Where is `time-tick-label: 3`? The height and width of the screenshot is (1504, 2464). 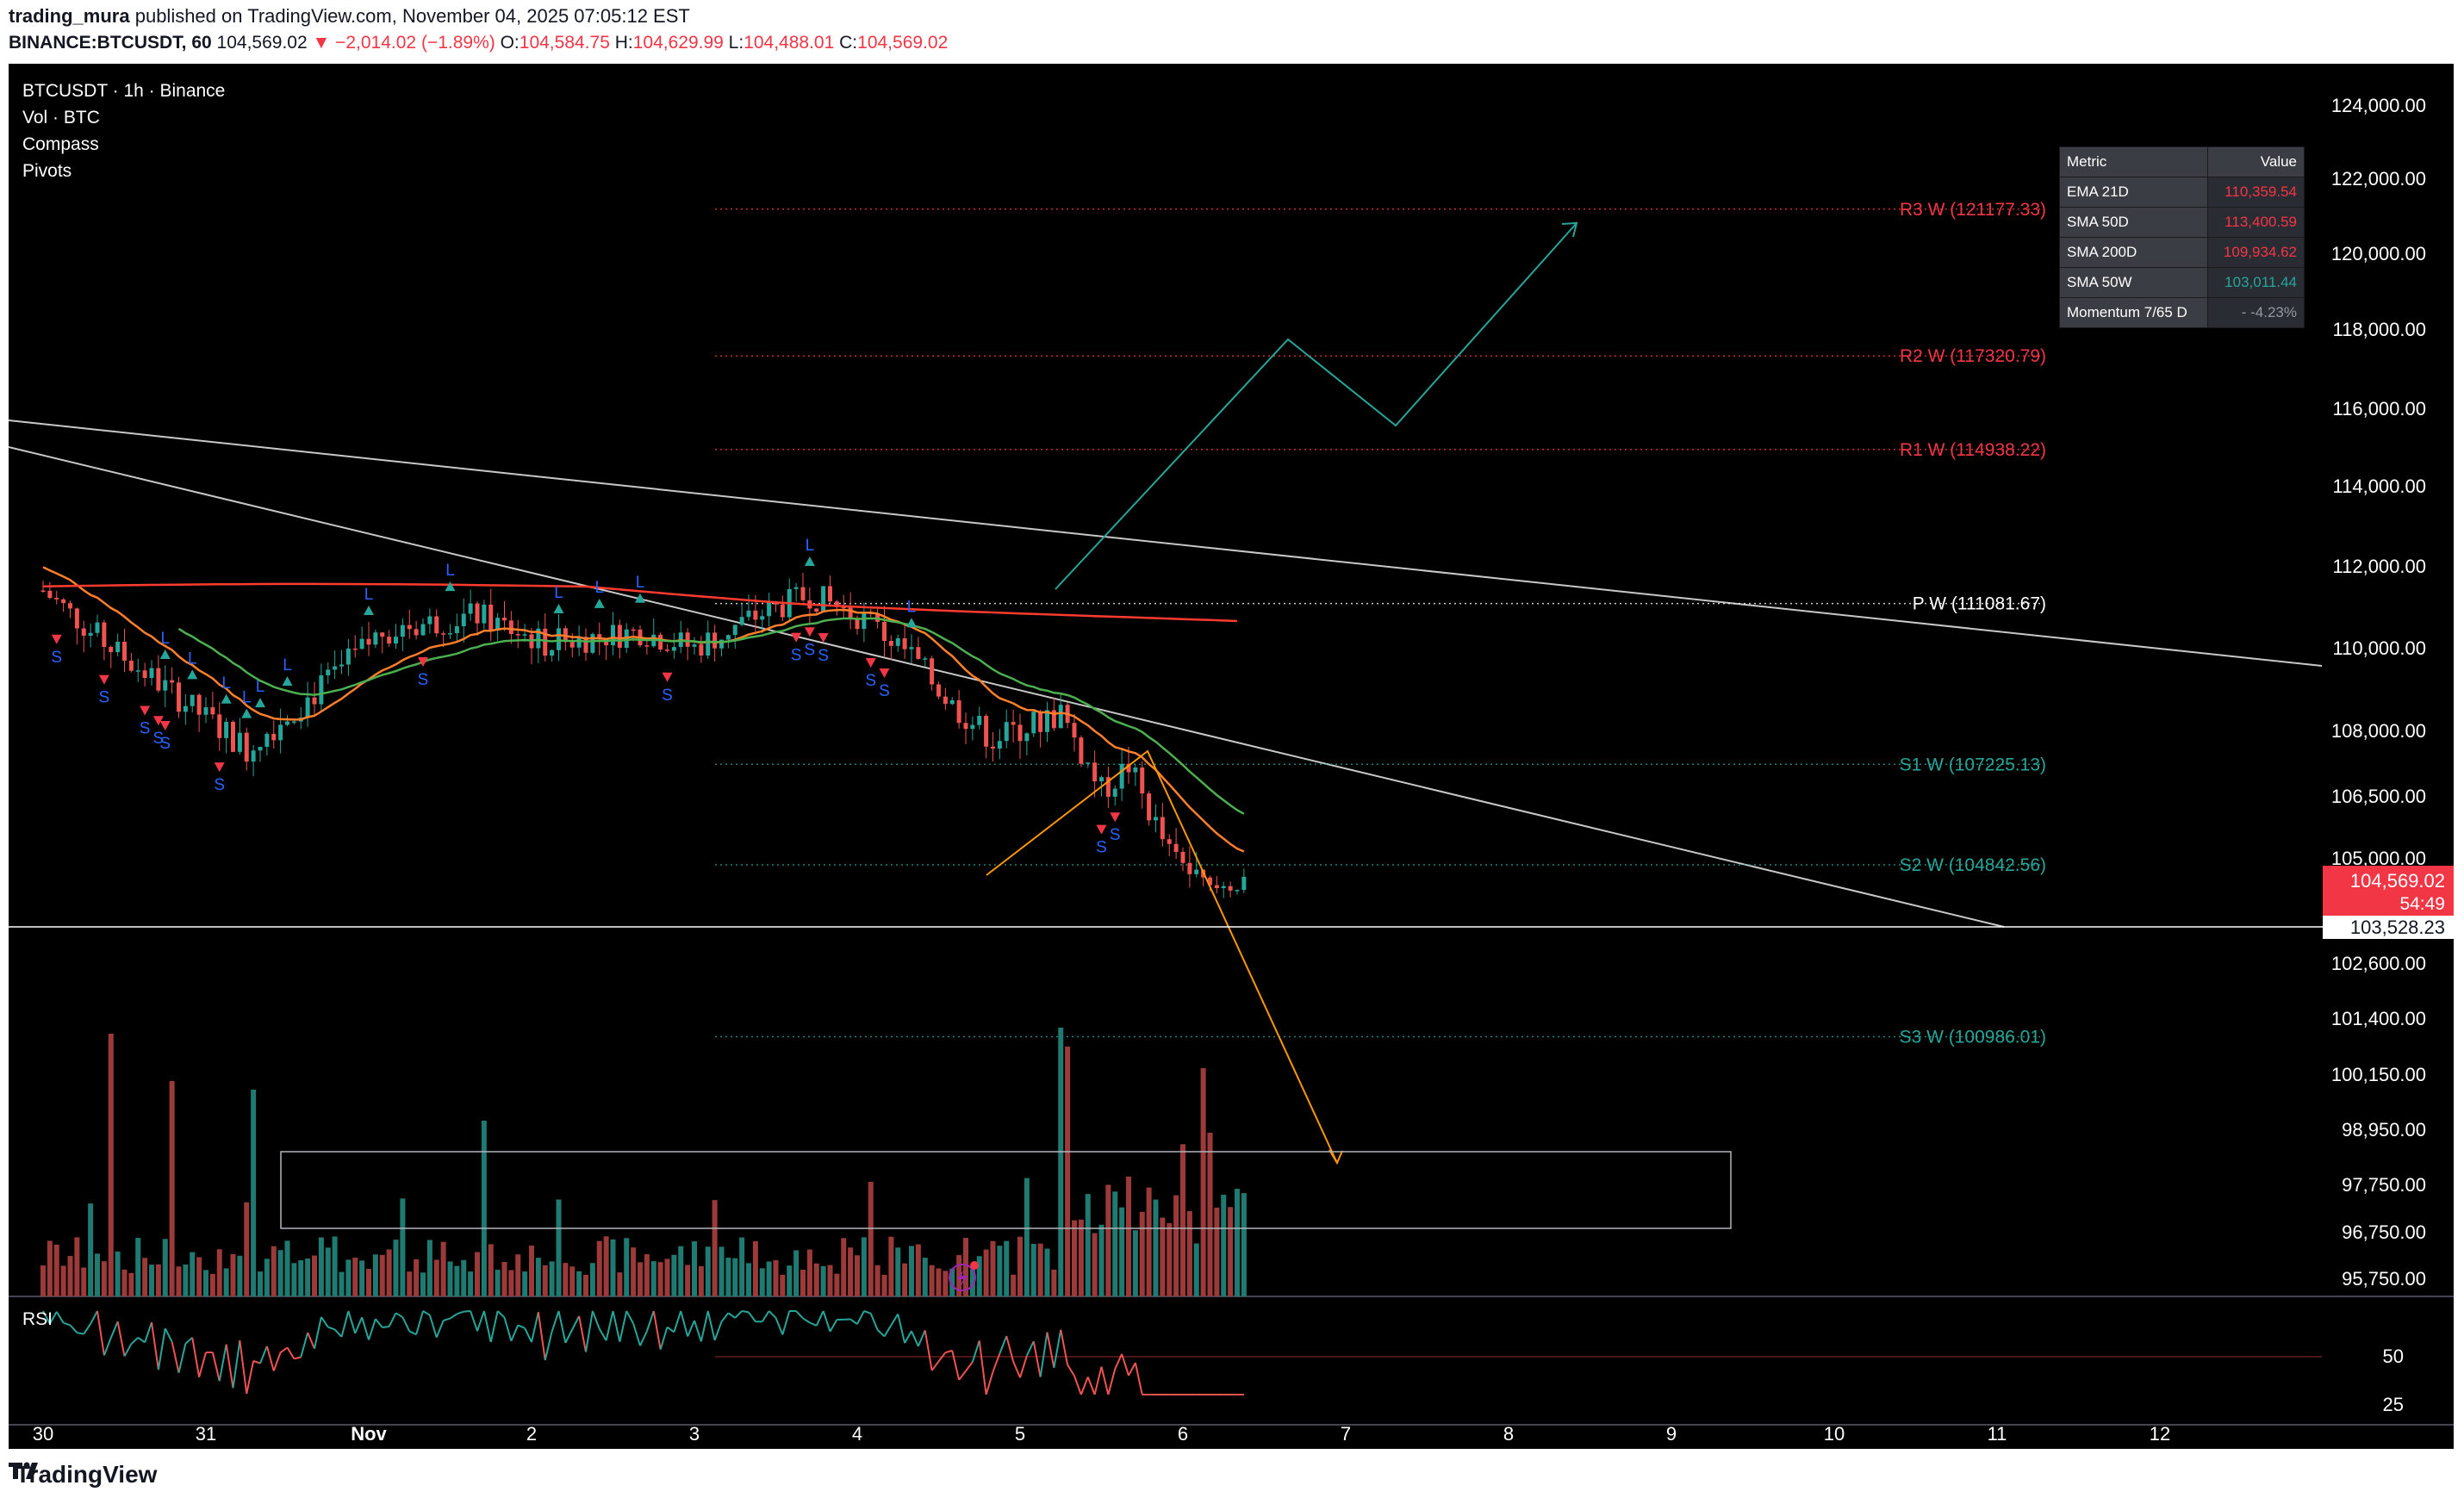
time-tick-label: 3 is located at coordinates (694, 1434).